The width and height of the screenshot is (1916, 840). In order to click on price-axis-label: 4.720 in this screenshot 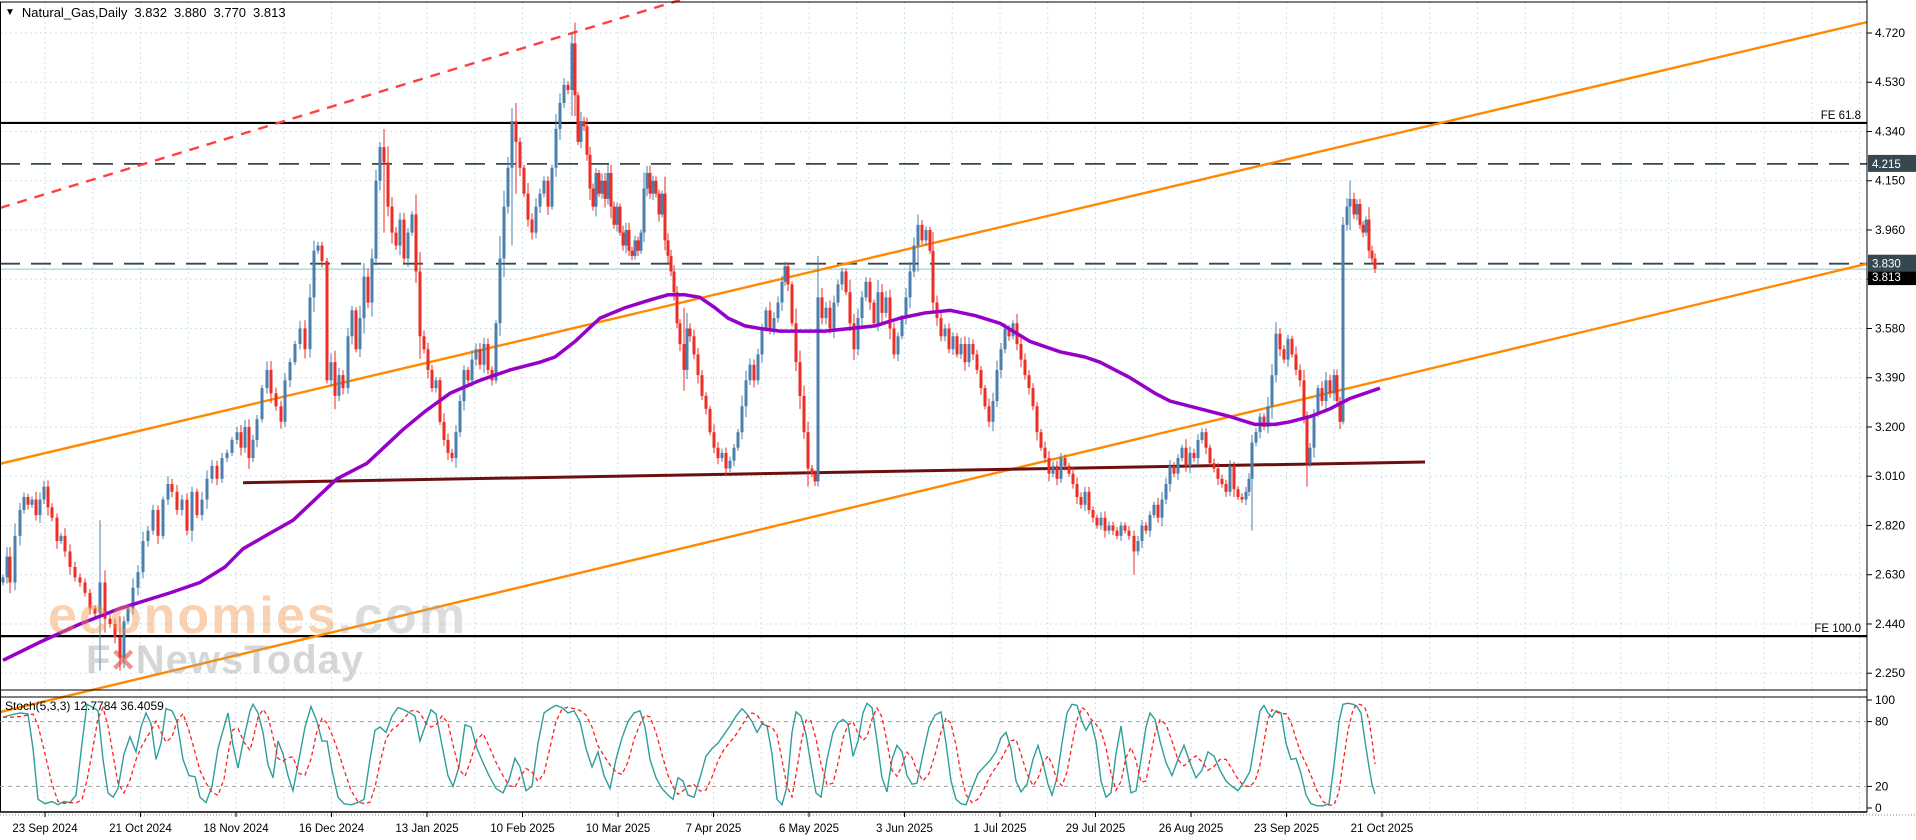, I will do `click(1890, 33)`.